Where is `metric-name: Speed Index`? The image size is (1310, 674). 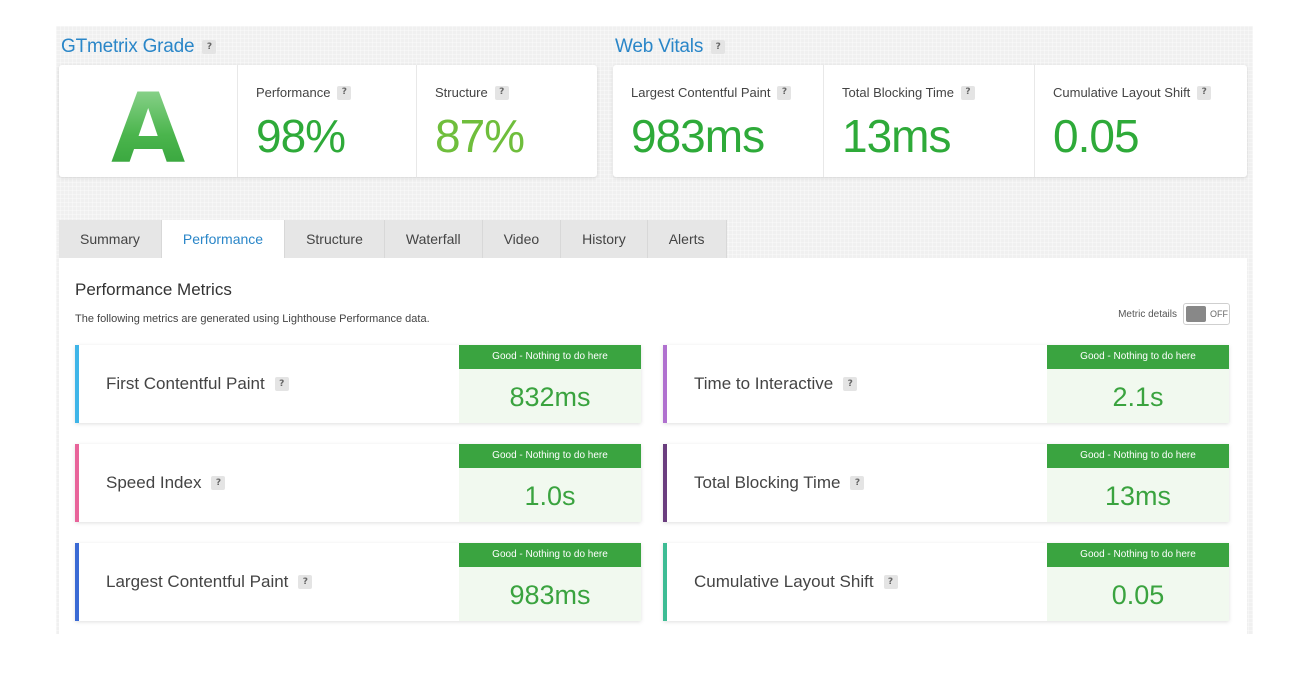
metric-name: Speed Index is located at coordinates (154, 482).